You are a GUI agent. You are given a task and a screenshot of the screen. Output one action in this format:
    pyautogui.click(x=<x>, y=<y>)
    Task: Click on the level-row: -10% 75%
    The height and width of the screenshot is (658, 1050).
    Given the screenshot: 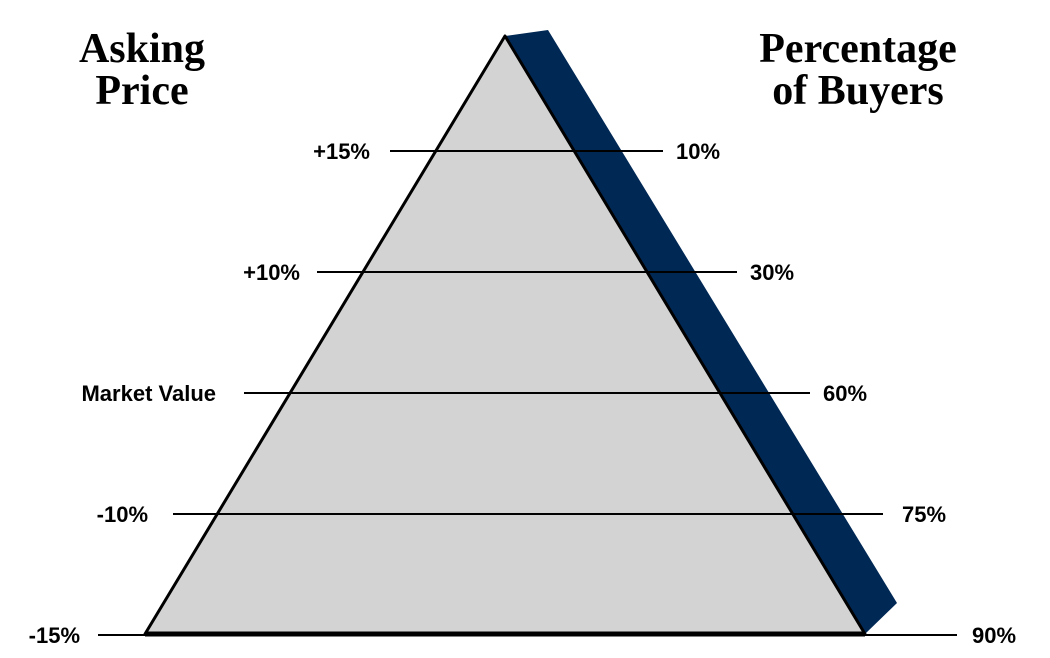 What is the action you would take?
    pyautogui.click(x=521, y=514)
    